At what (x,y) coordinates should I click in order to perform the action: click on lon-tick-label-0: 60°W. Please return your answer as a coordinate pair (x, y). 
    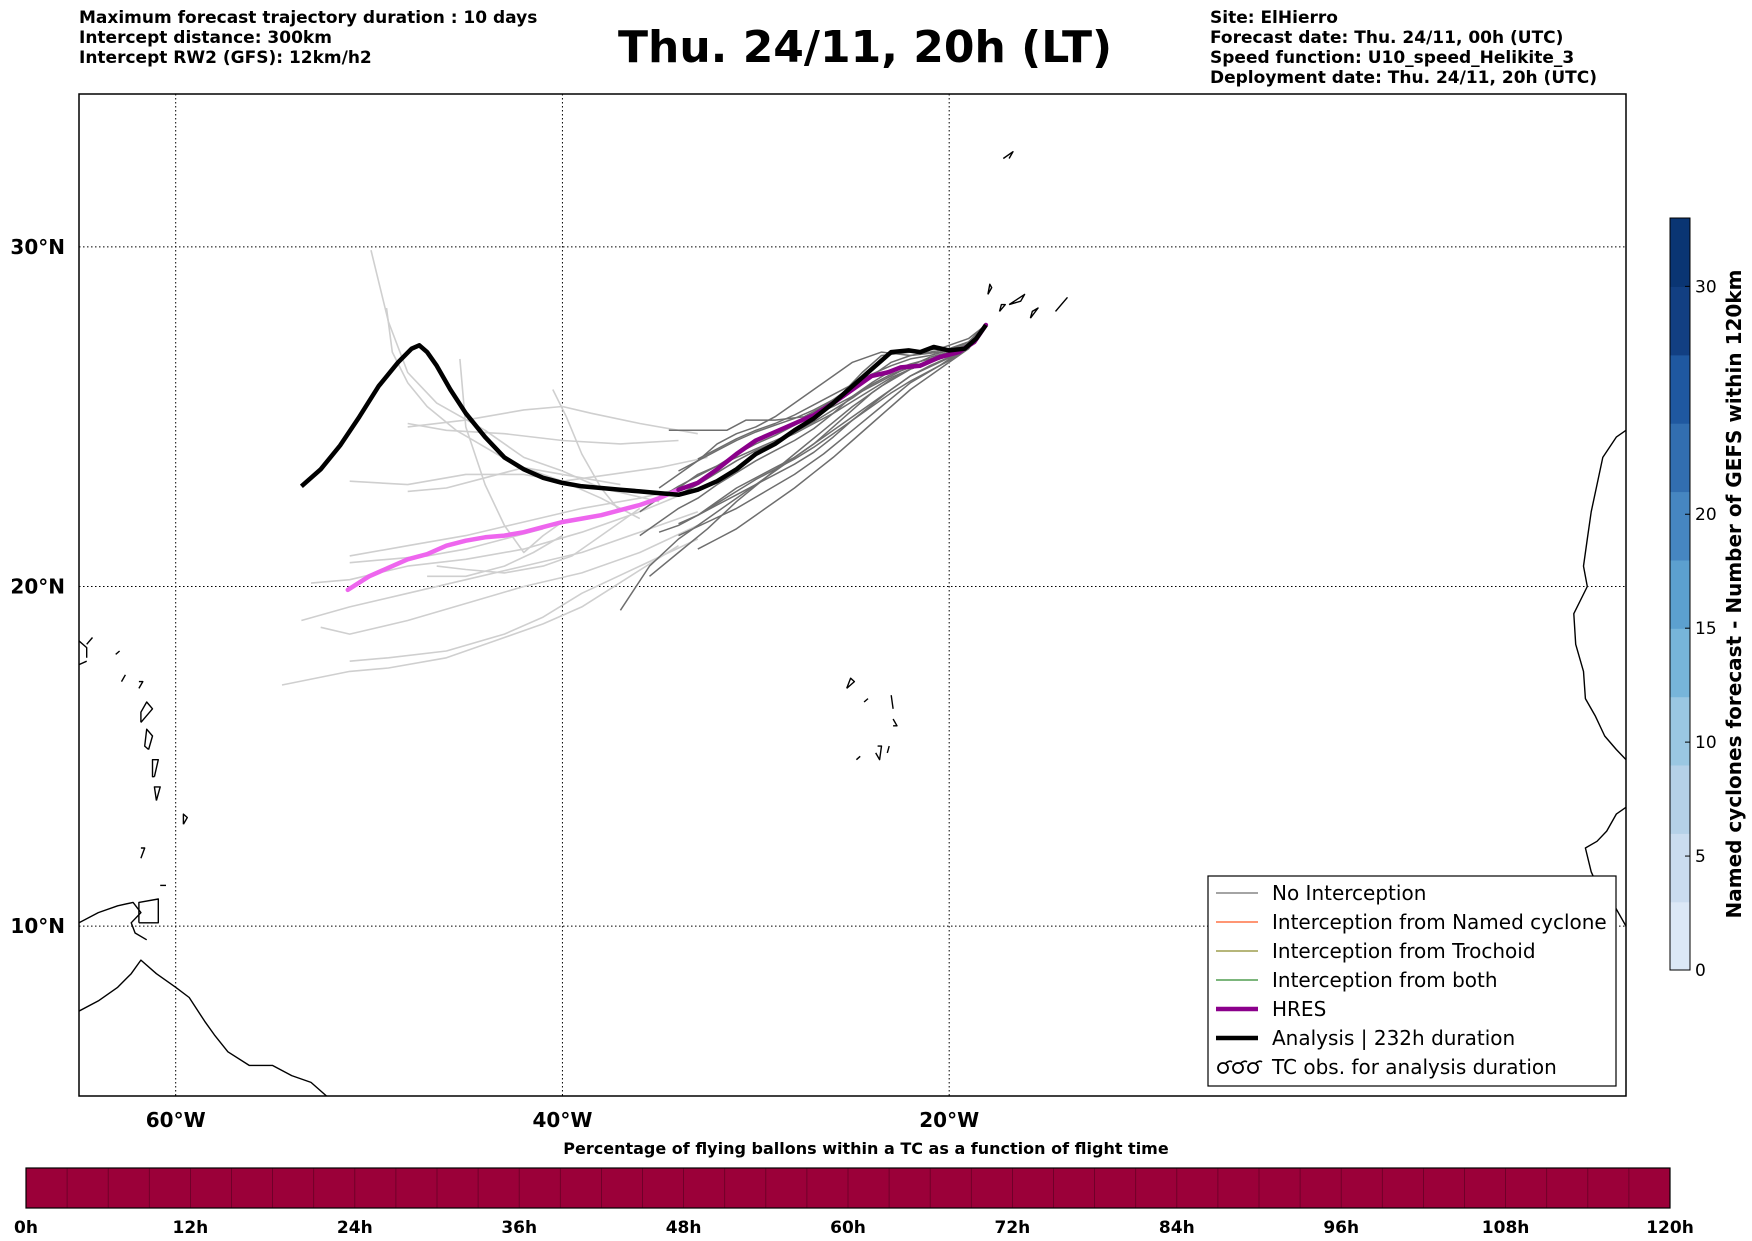
    Looking at the image, I should click on (176, 1120).